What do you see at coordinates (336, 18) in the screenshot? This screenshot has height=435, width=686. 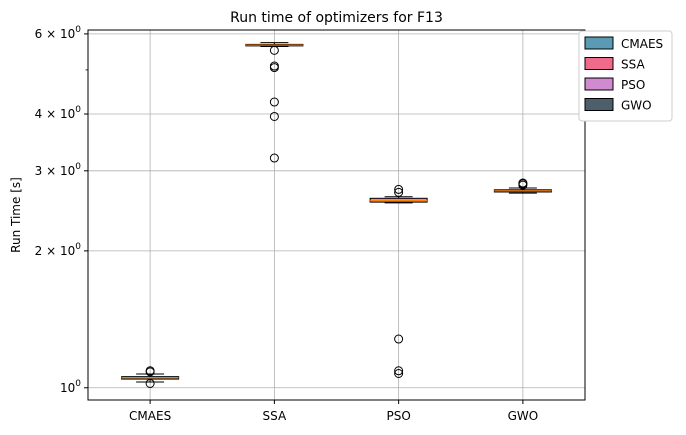 I see `chart-title: Run time of optimizers for F13` at bounding box center [336, 18].